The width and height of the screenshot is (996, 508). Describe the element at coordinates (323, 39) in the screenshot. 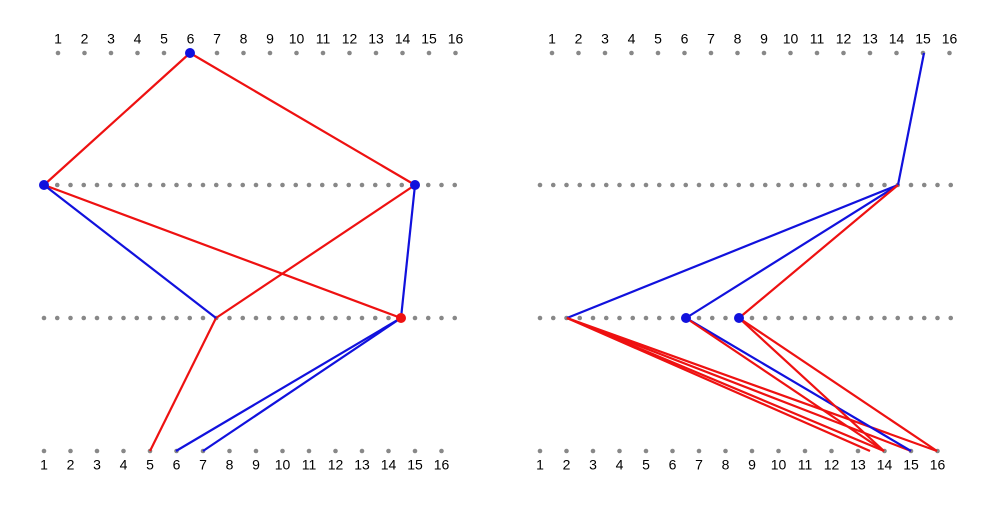

I see `top-label: 11` at that location.